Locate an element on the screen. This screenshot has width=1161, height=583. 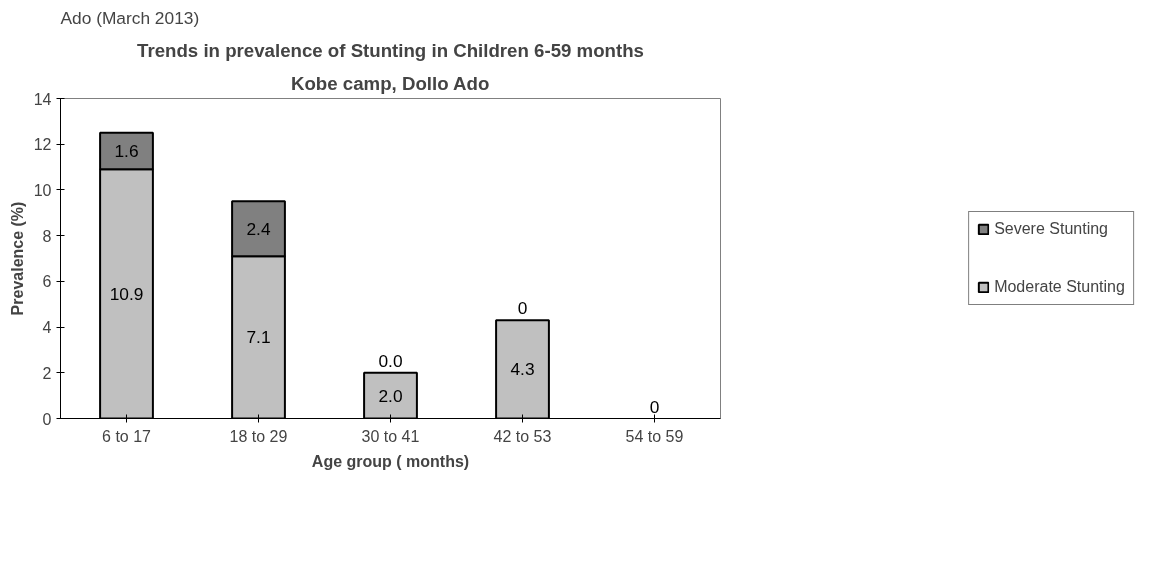
y-axis-title: Prevalence (%) is located at coordinates (17, 258).